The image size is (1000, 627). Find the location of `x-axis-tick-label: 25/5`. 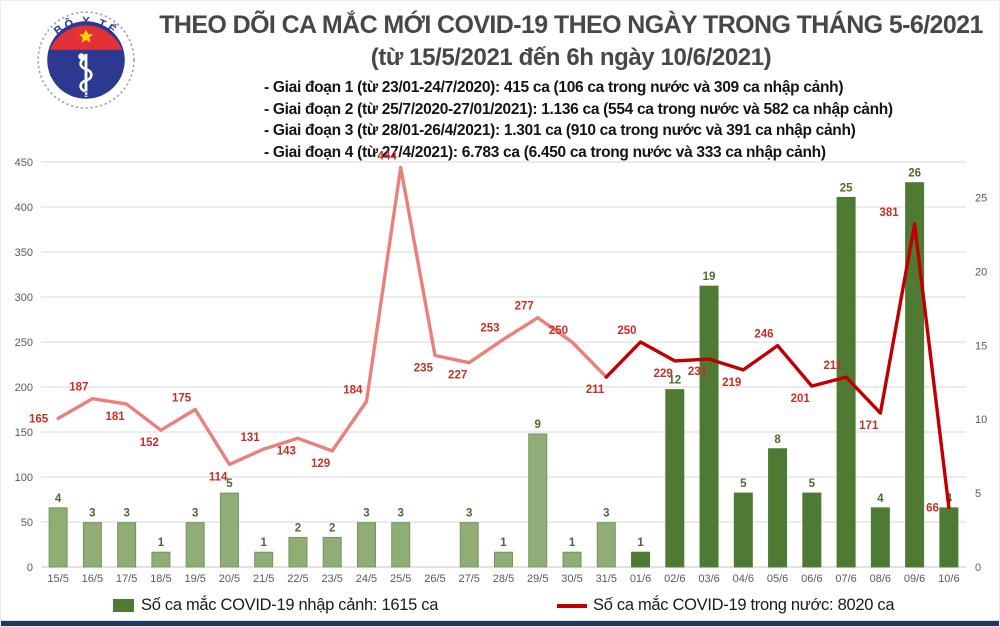

x-axis-tick-label: 25/5 is located at coordinates (400, 579).